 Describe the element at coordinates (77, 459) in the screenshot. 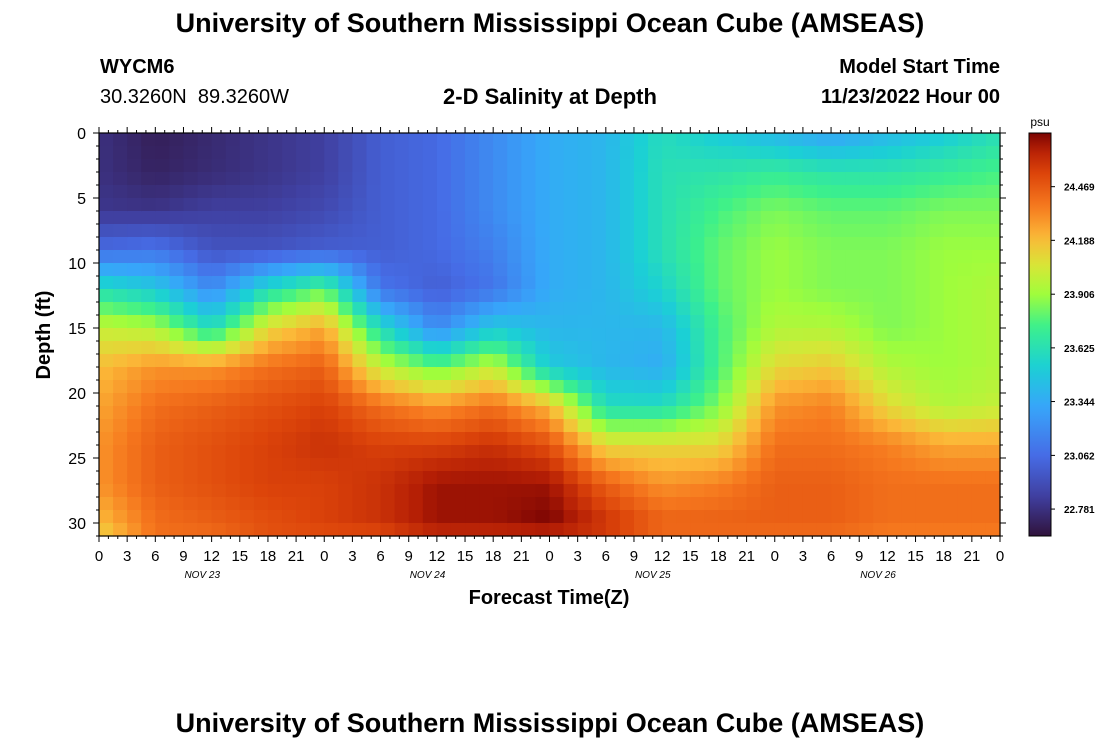

I see `y-tick-label: 25` at that location.